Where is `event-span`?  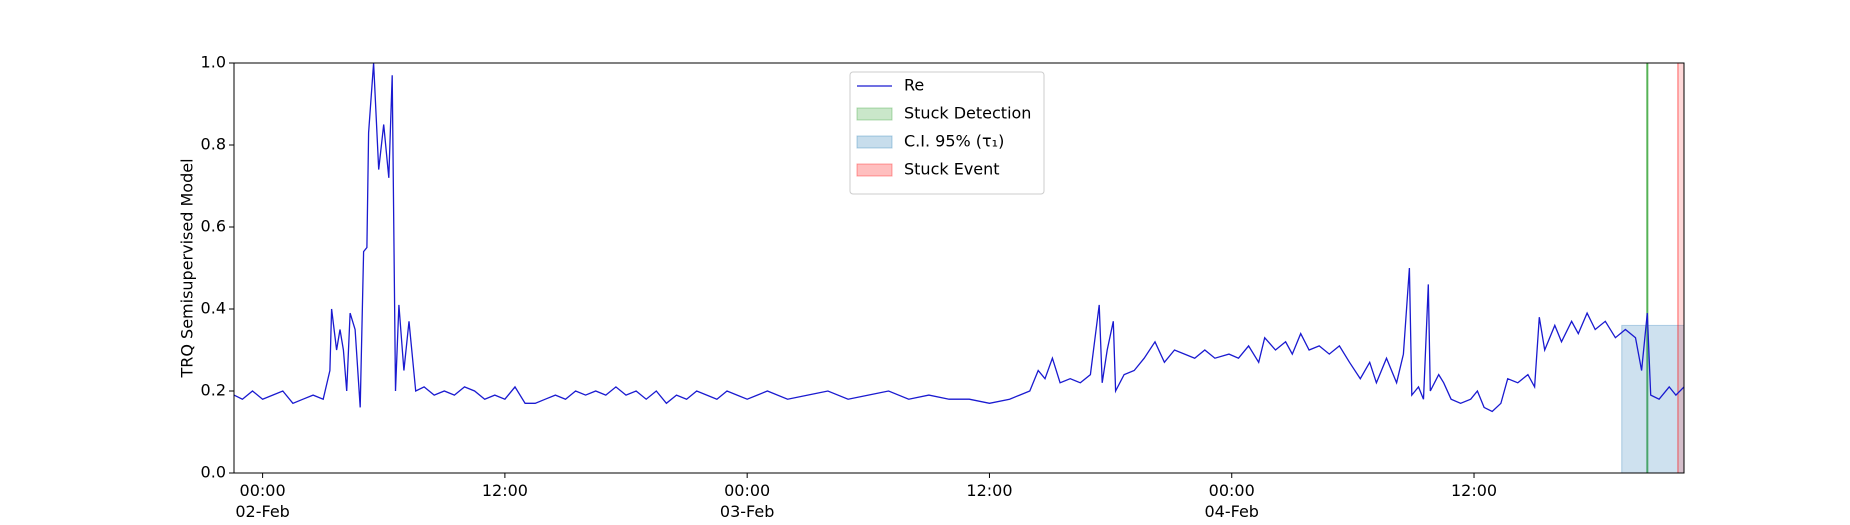
event-span is located at coordinates (1681, 268).